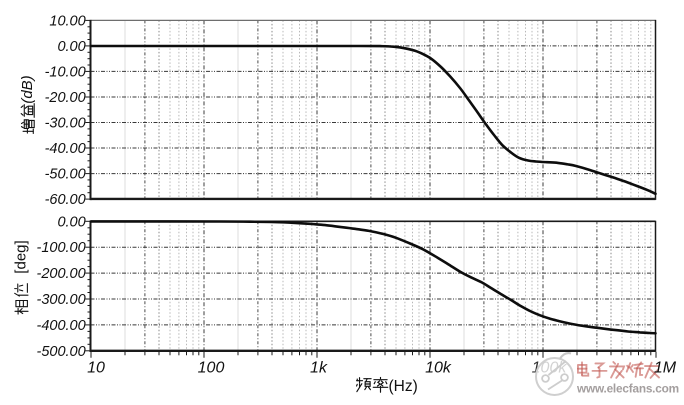 This screenshot has height=405, width=684. I want to click on svg-text: -300.00, so click(61, 300).